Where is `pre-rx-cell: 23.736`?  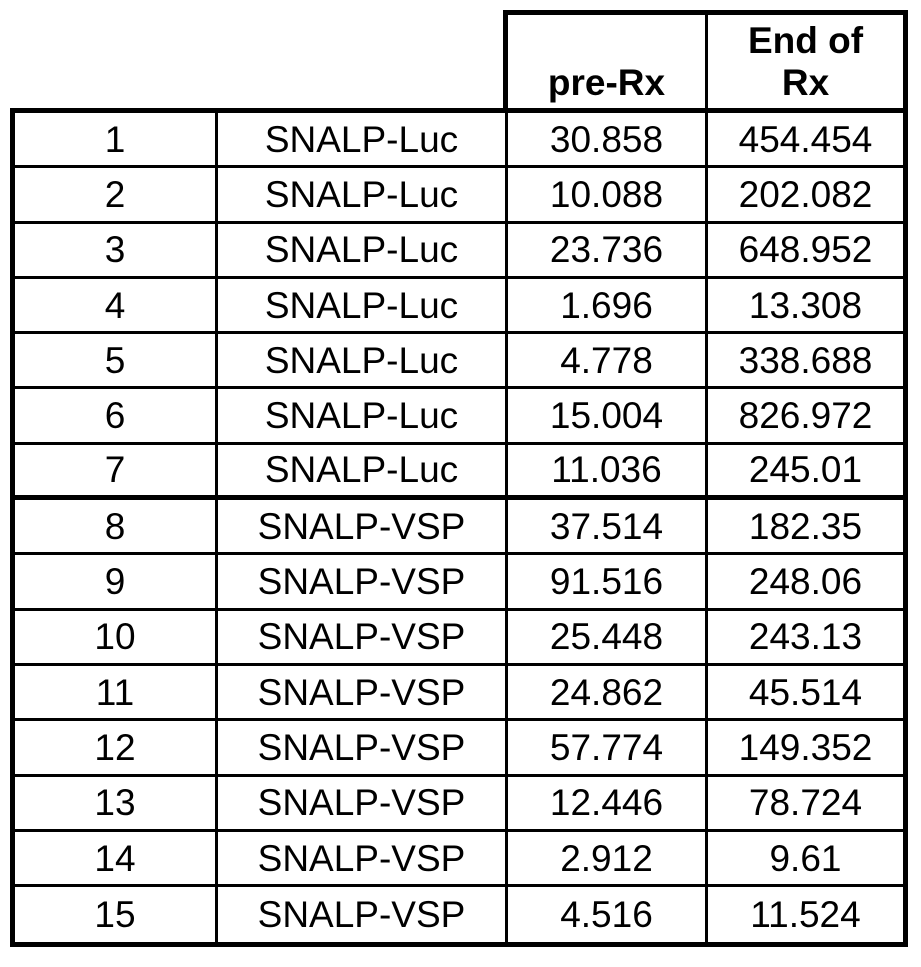 pre-rx-cell: 23.736 is located at coordinates (608, 251).